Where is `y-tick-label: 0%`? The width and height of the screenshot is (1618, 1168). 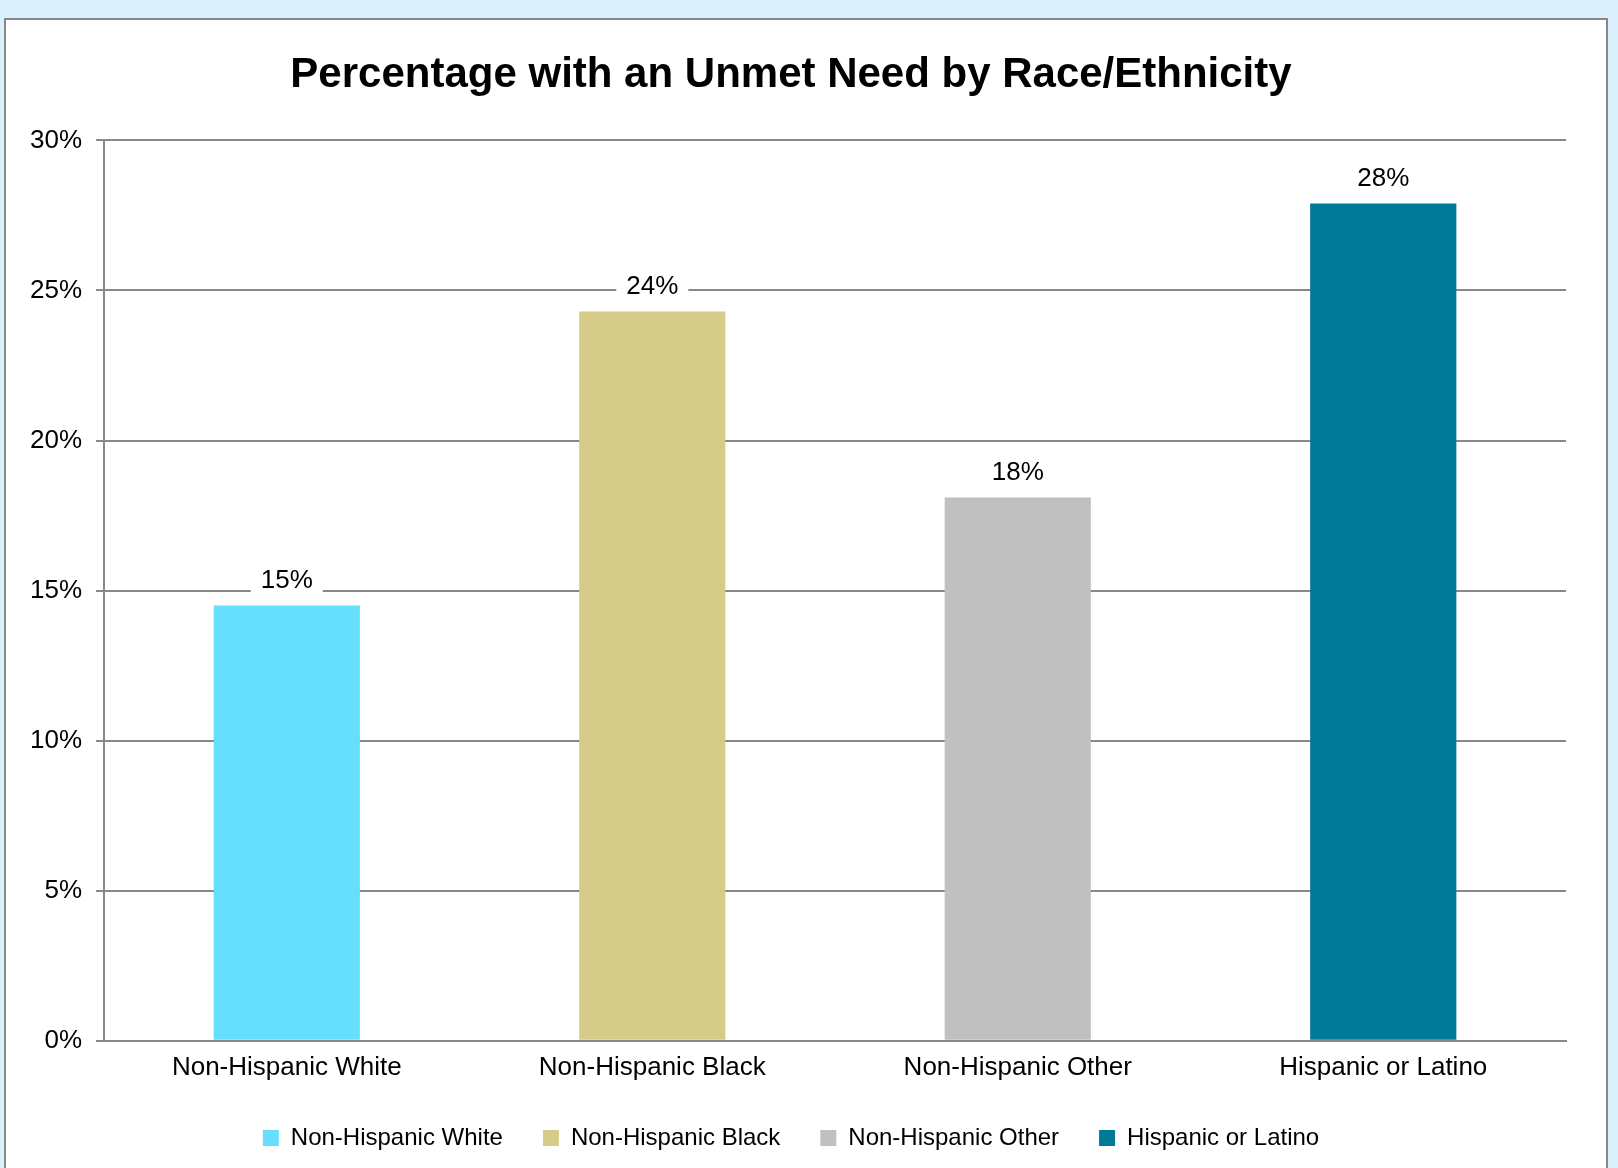
y-tick-label: 0% is located at coordinates (63, 1038).